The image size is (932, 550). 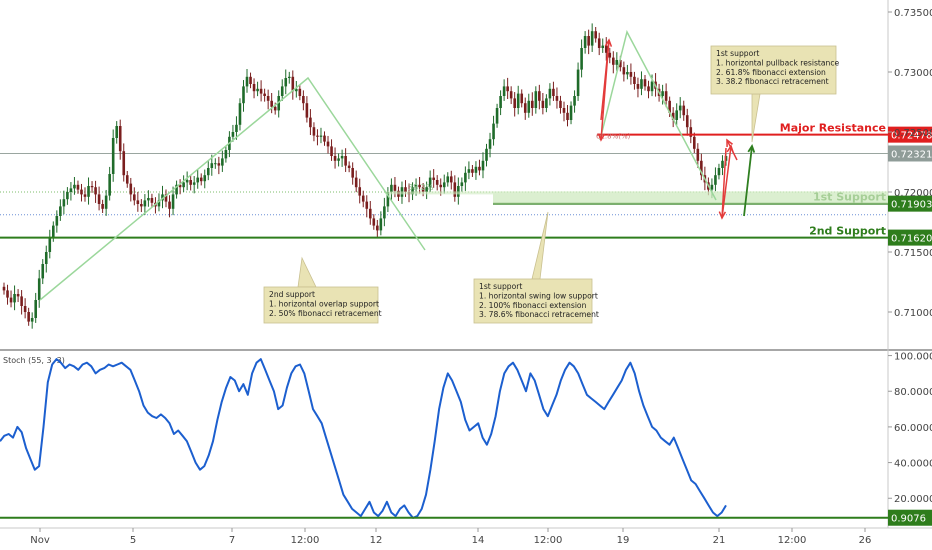 I want to click on stoch-level-value: 0.9076, so click(x=908, y=519).